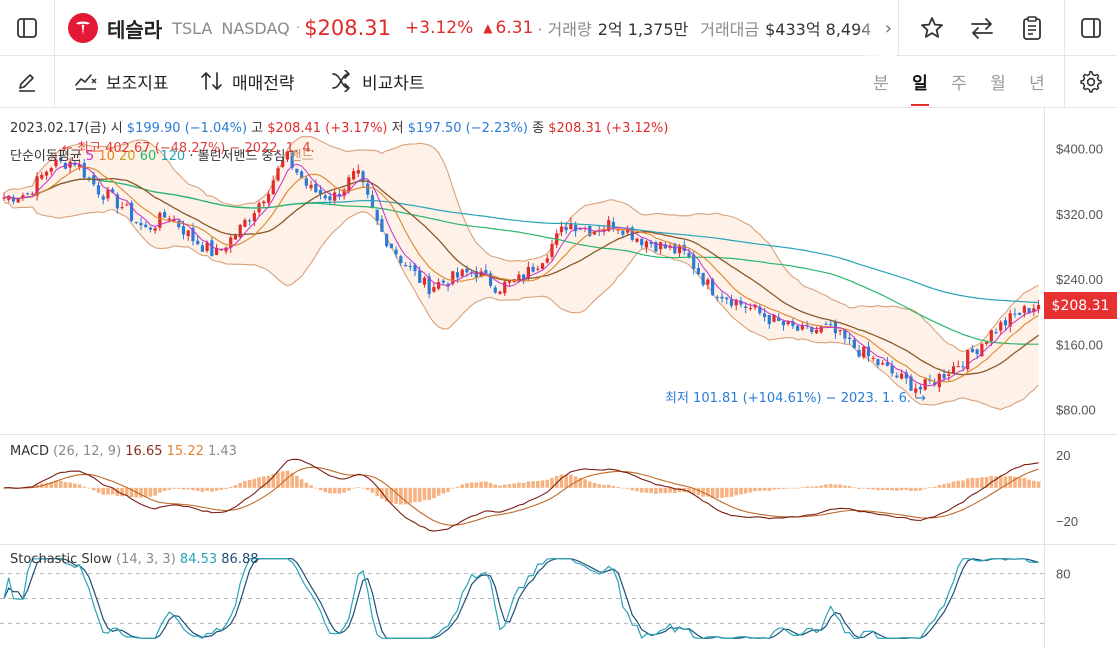 This screenshot has height=648, width=1117. I want to click on draw-button, so click(27, 82).